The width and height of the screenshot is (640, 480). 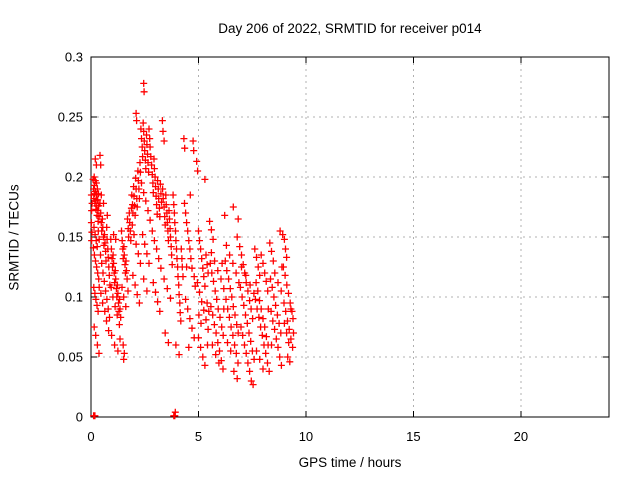 I want to click on y-tick-label: 0.25, so click(x=70, y=117).